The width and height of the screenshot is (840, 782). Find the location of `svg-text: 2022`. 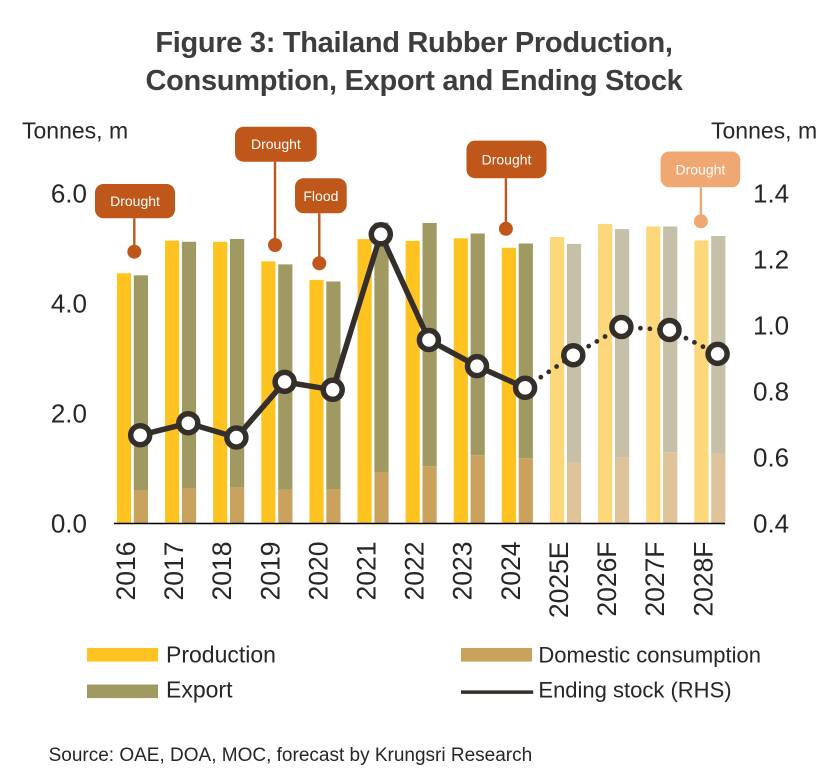

svg-text: 2022 is located at coordinates (415, 571).